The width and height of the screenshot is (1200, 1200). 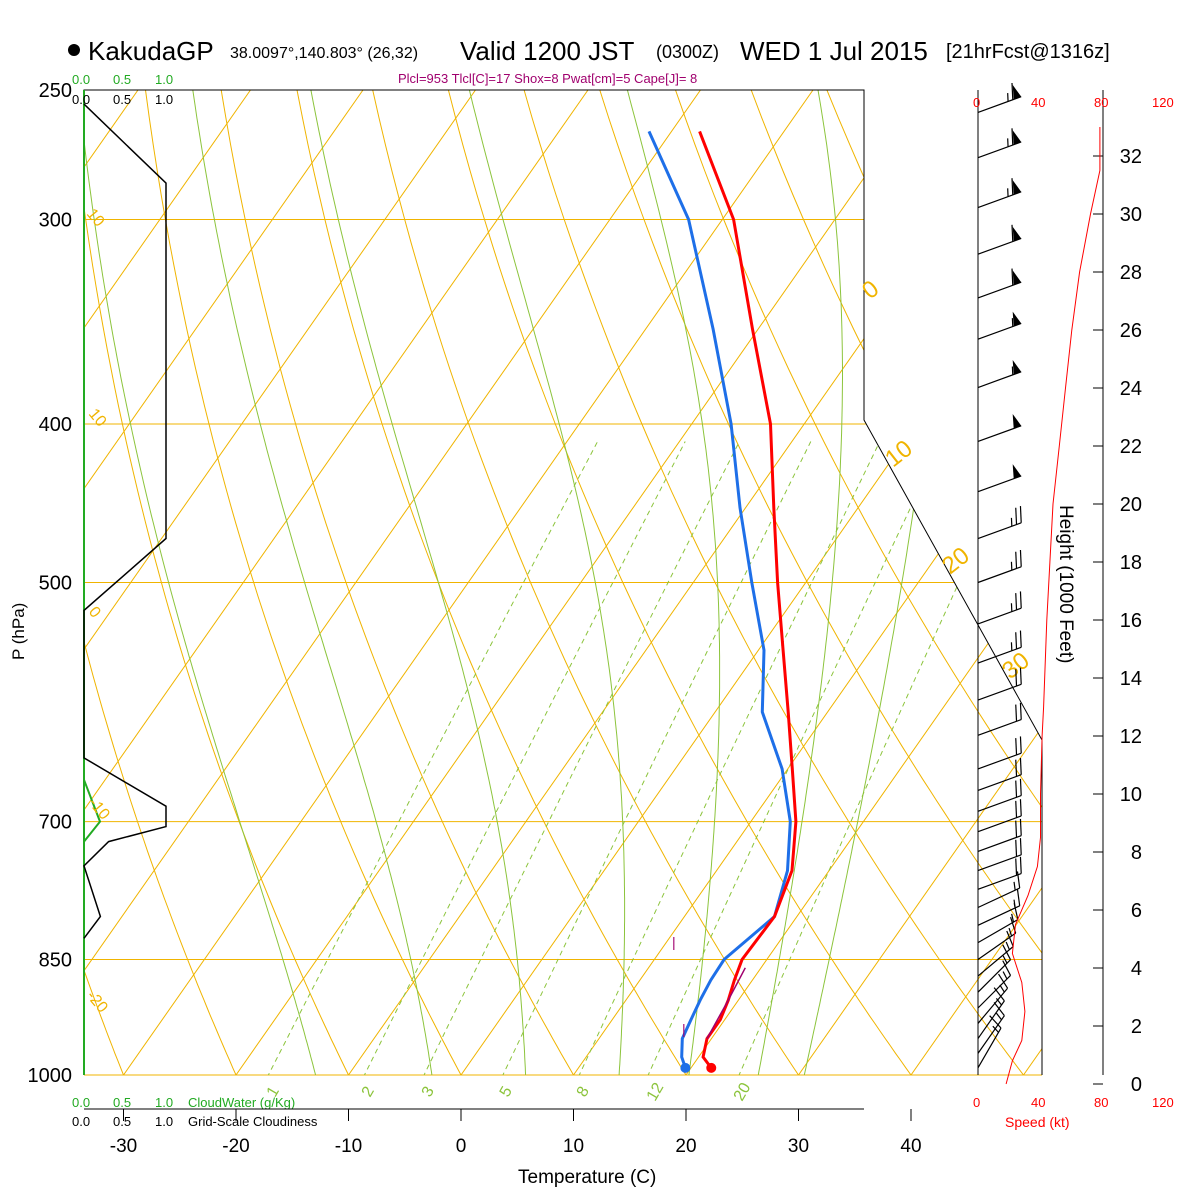 I want to click on cloudiness-line, so click(x=125, y=521).